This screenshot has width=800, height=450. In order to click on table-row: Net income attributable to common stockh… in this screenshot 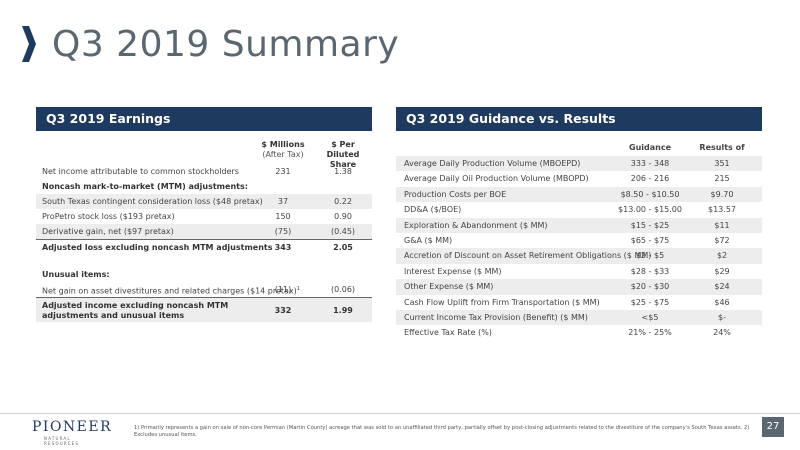, I will do `click(197, 171)`.